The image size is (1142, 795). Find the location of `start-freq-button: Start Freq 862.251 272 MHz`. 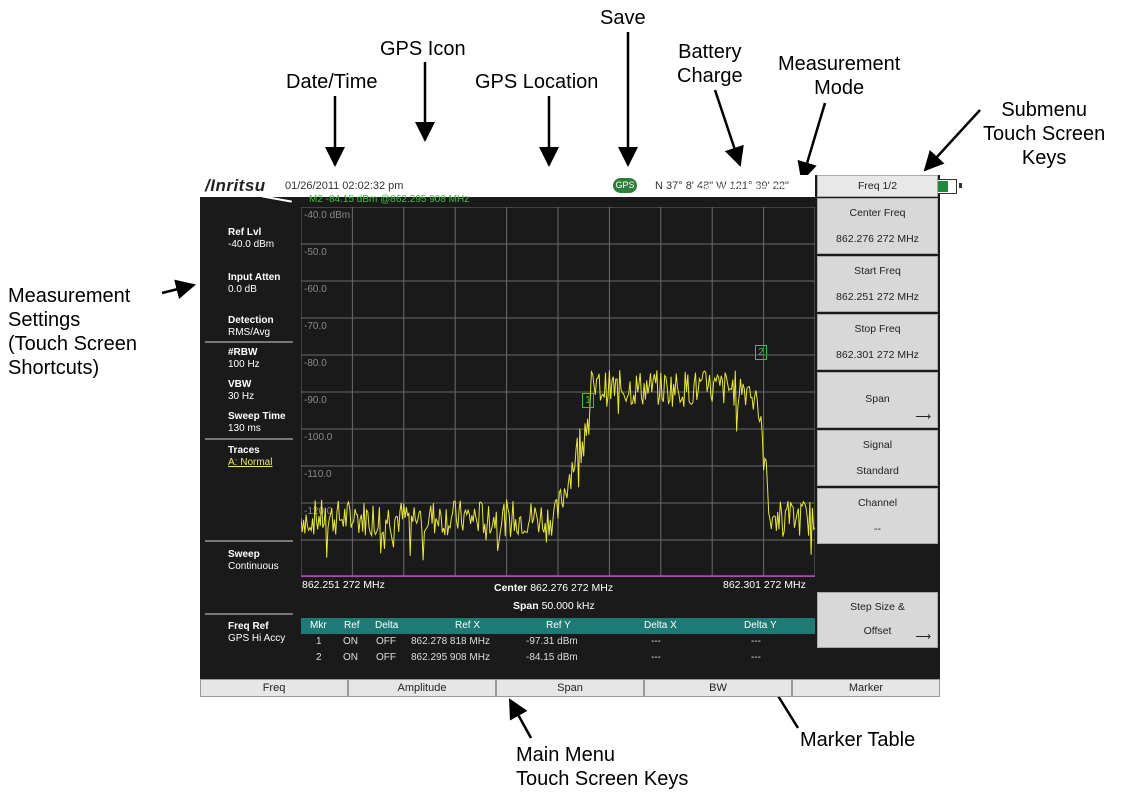

start-freq-button: Start Freq 862.251 272 MHz is located at coordinates (877, 284).